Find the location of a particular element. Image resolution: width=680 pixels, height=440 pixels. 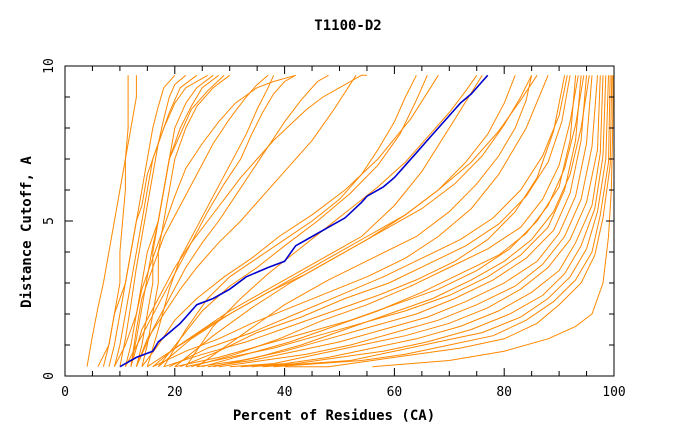

x-tick-label-20: 20 is located at coordinates (175, 392).